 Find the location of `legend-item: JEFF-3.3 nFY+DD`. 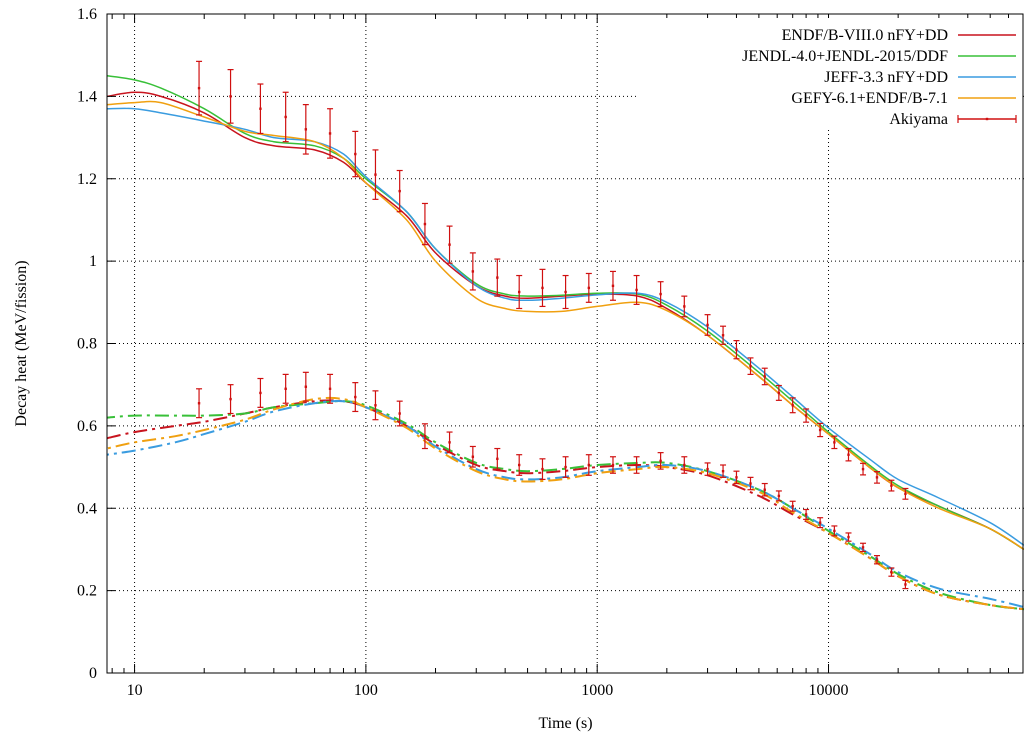

legend-item: JEFF-3.3 nFY+DD is located at coordinates (920, 77).